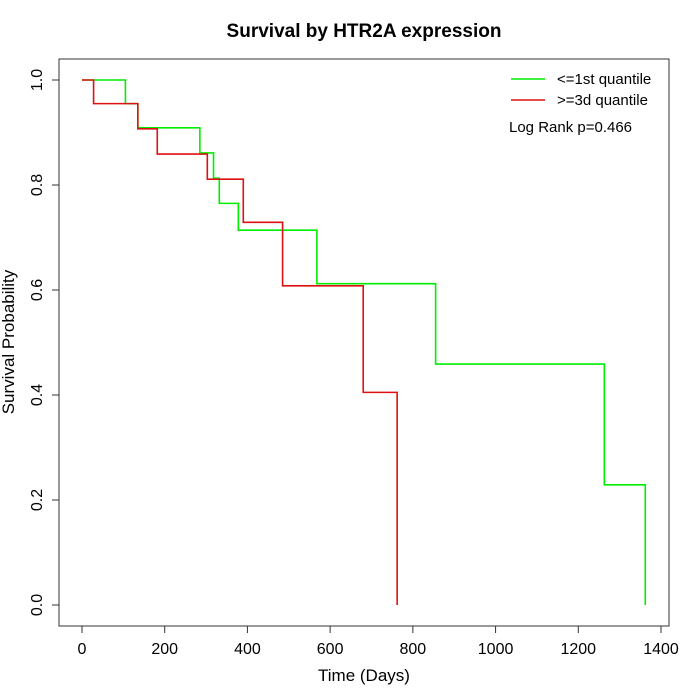 Image resolution: width=700 pixels, height=700 pixels. Describe the element at coordinates (578, 649) in the screenshot. I see `x-tick-label: 1200` at that location.